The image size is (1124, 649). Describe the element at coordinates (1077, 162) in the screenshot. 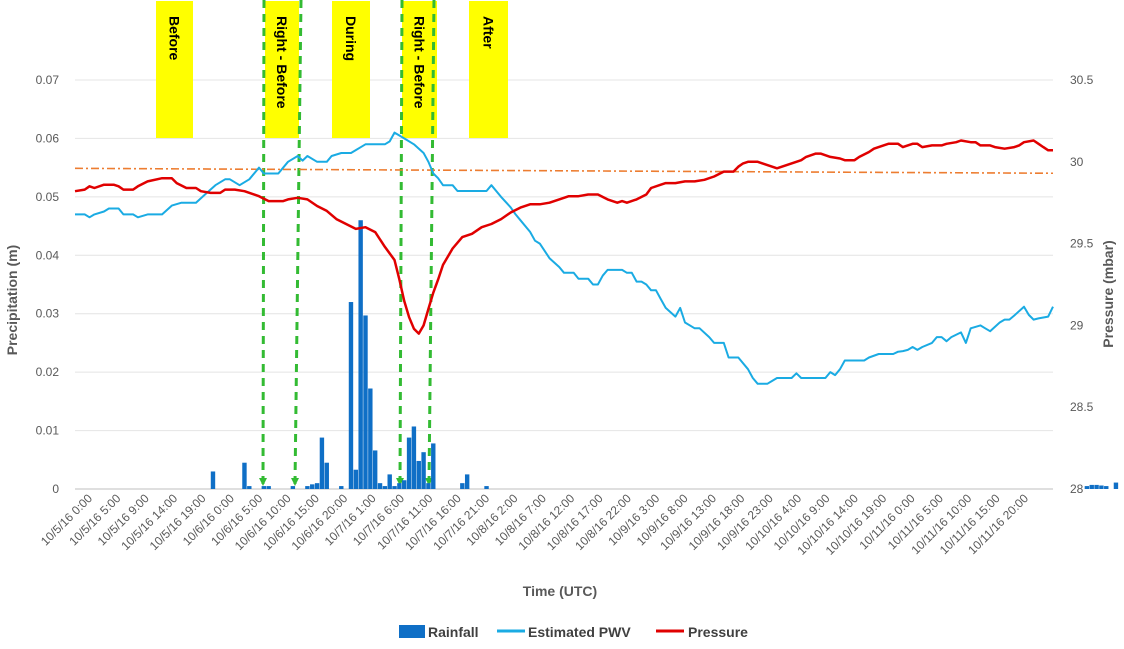

I see `right-tick-label: 30` at that location.